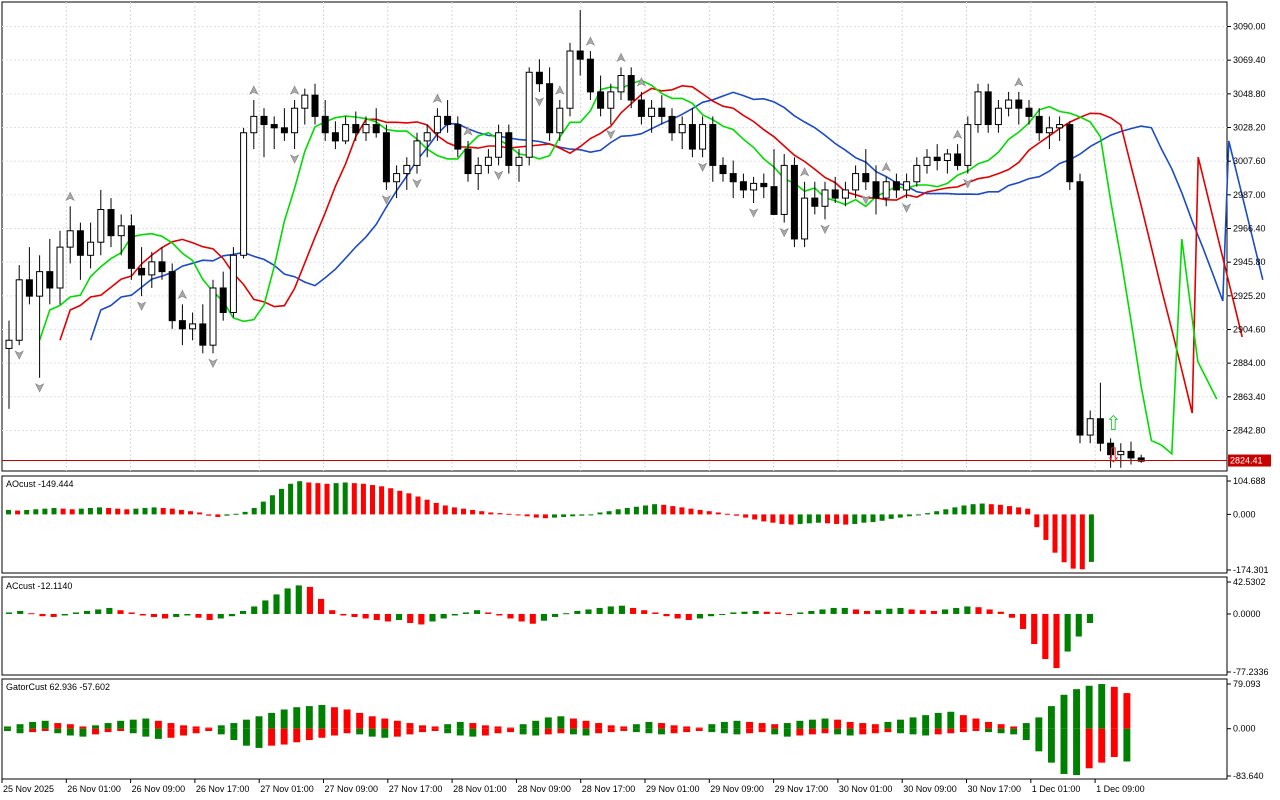 The width and height of the screenshot is (1280, 800). What do you see at coordinates (1249, 128) in the screenshot?
I see `y-tick-label: 3028.20` at bounding box center [1249, 128].